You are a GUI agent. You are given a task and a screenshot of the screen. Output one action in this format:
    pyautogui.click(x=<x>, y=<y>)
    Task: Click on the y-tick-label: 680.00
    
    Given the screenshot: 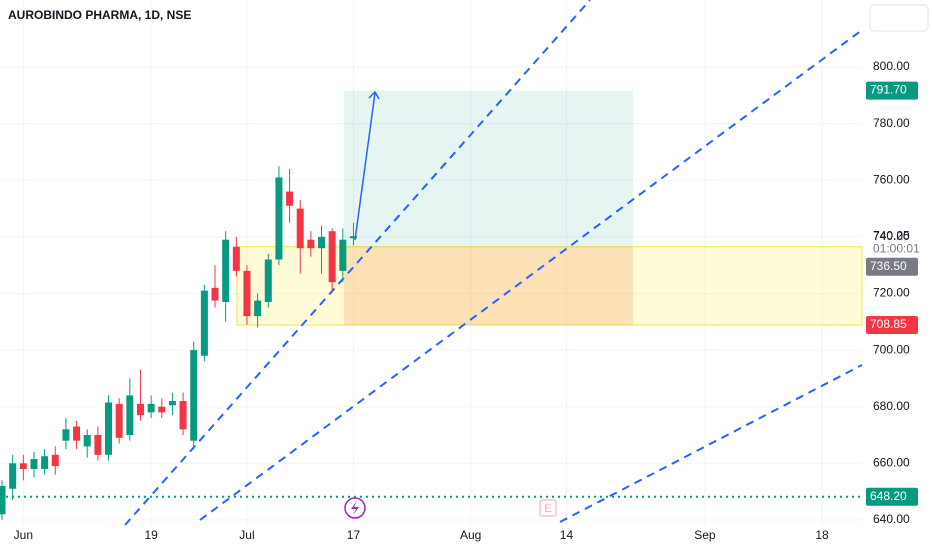 What is the action you would take?
    pyautogui.click(x=891, y=406)
    